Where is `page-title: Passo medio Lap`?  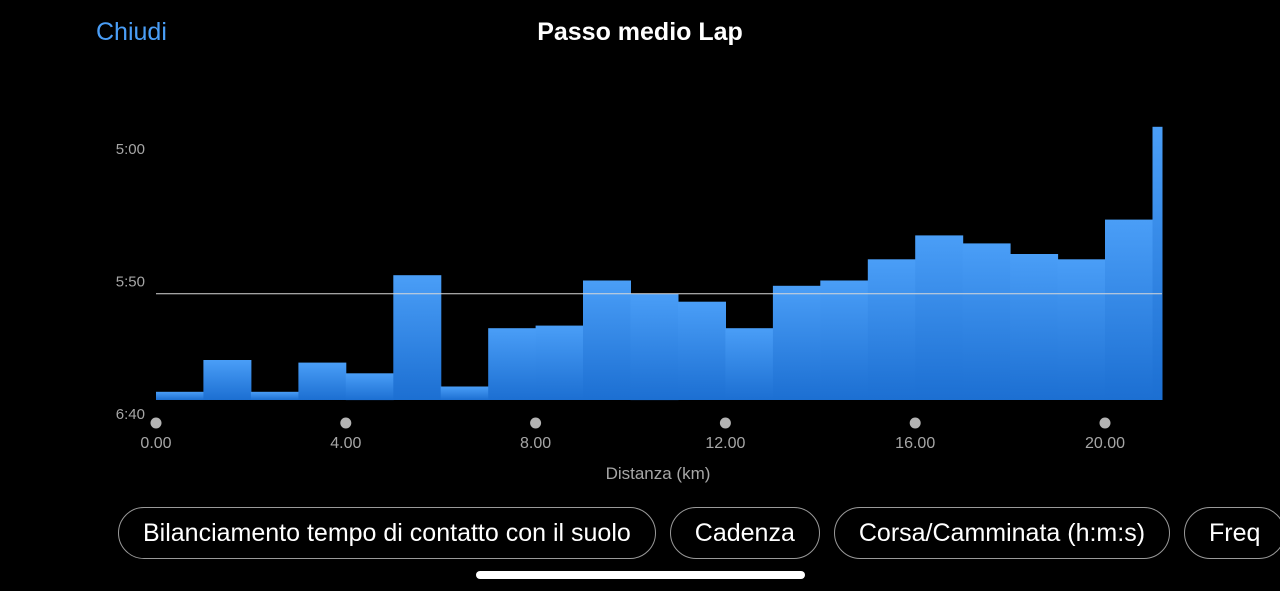
page-title: Passo medio Lap is located at coordinates (640, 32).